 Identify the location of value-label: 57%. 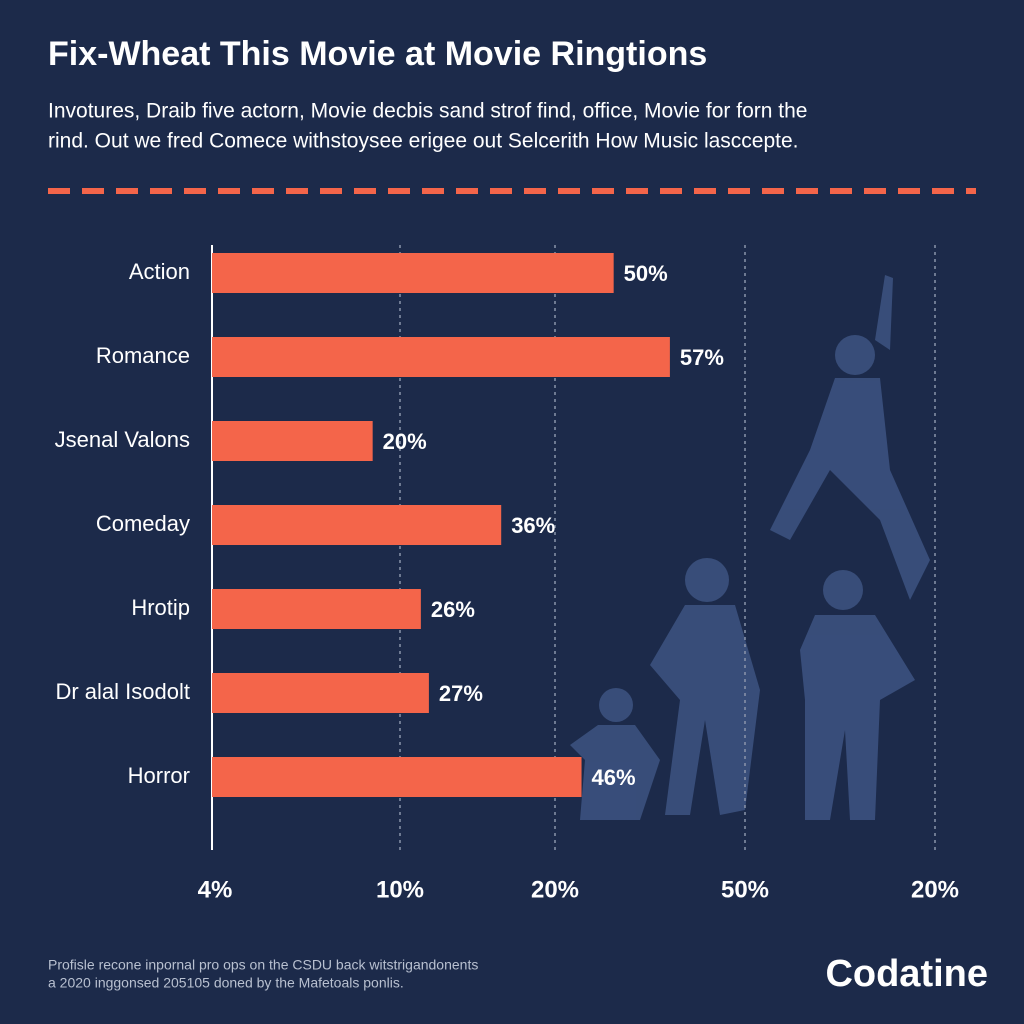
(702, 357).